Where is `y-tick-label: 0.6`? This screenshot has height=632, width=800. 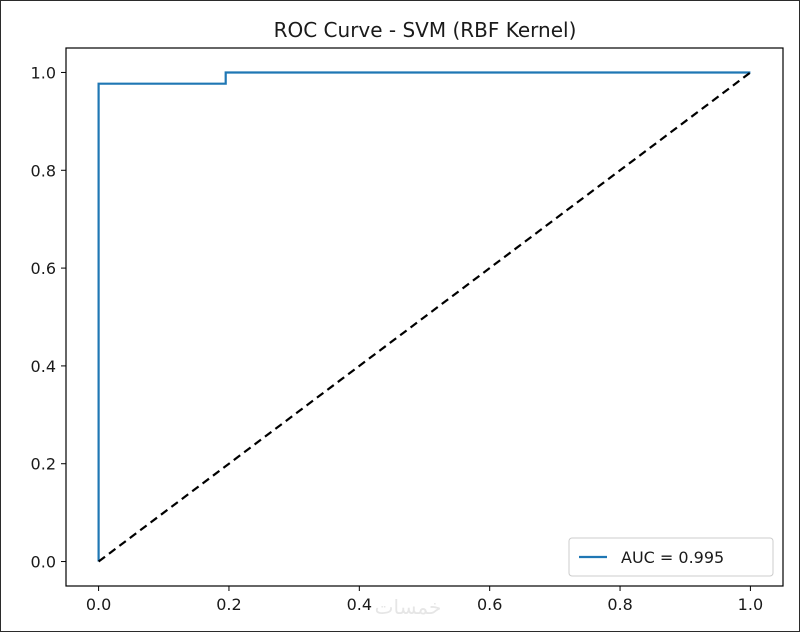 y-tick-label: 0.6 is located at coordinates (43, 268).